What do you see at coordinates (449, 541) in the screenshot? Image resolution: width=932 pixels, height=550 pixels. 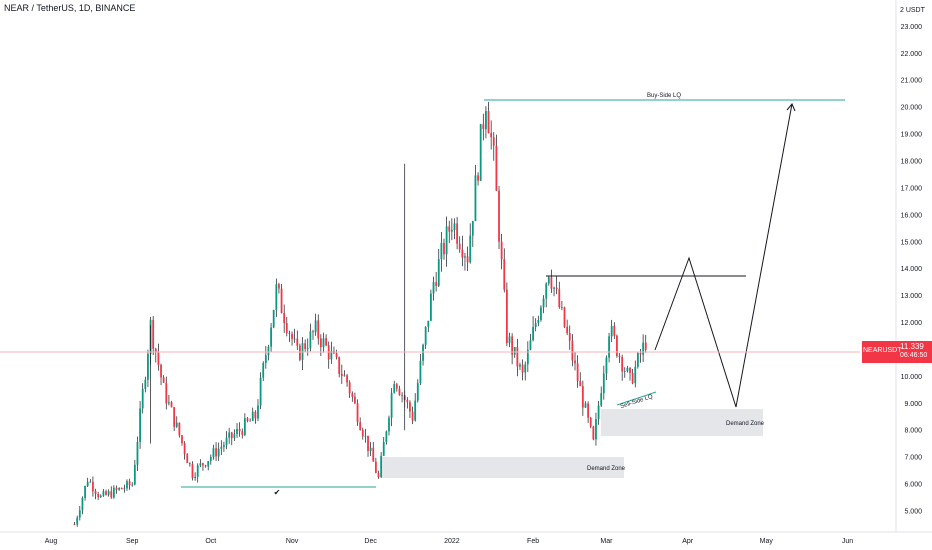 I see `time-axis: Aug Sep Oct Nov Dec 2022 Feb Mar Apr May Jun` at bounding box center [449, 541].